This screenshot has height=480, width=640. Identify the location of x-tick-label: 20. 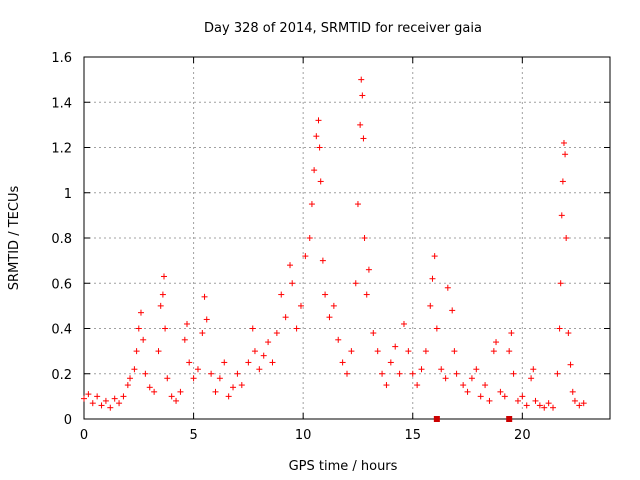
(522, 435).